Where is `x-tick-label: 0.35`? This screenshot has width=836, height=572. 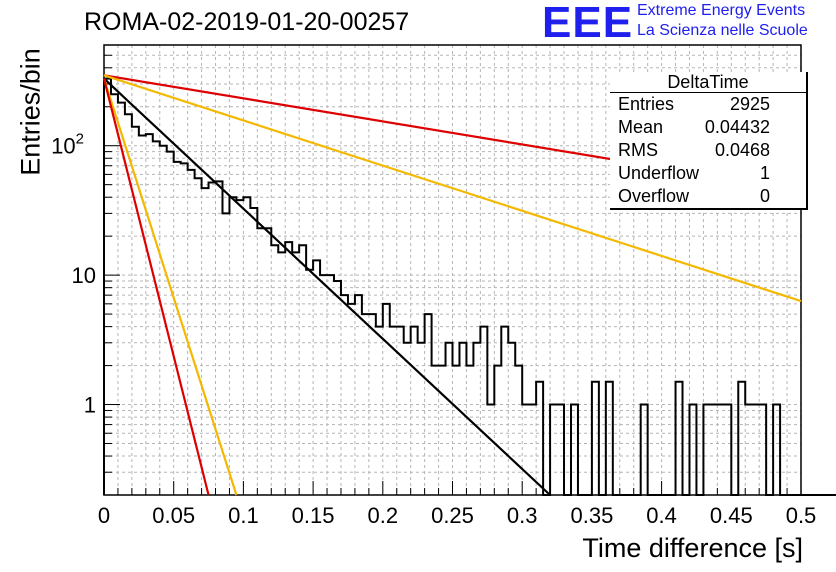 x-tick-label: 0.35 is located at coordinates (591, 515).